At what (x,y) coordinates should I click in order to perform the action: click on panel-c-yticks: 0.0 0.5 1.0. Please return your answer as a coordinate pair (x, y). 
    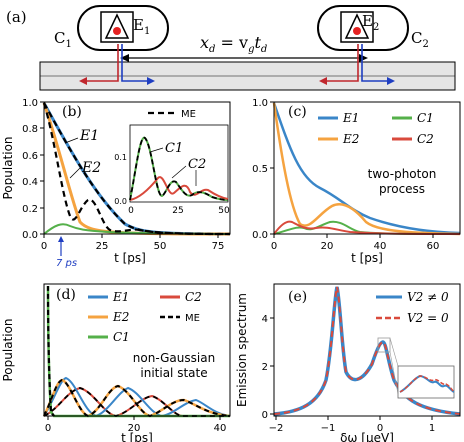
    Looking at the image, I should click on (263, 169).